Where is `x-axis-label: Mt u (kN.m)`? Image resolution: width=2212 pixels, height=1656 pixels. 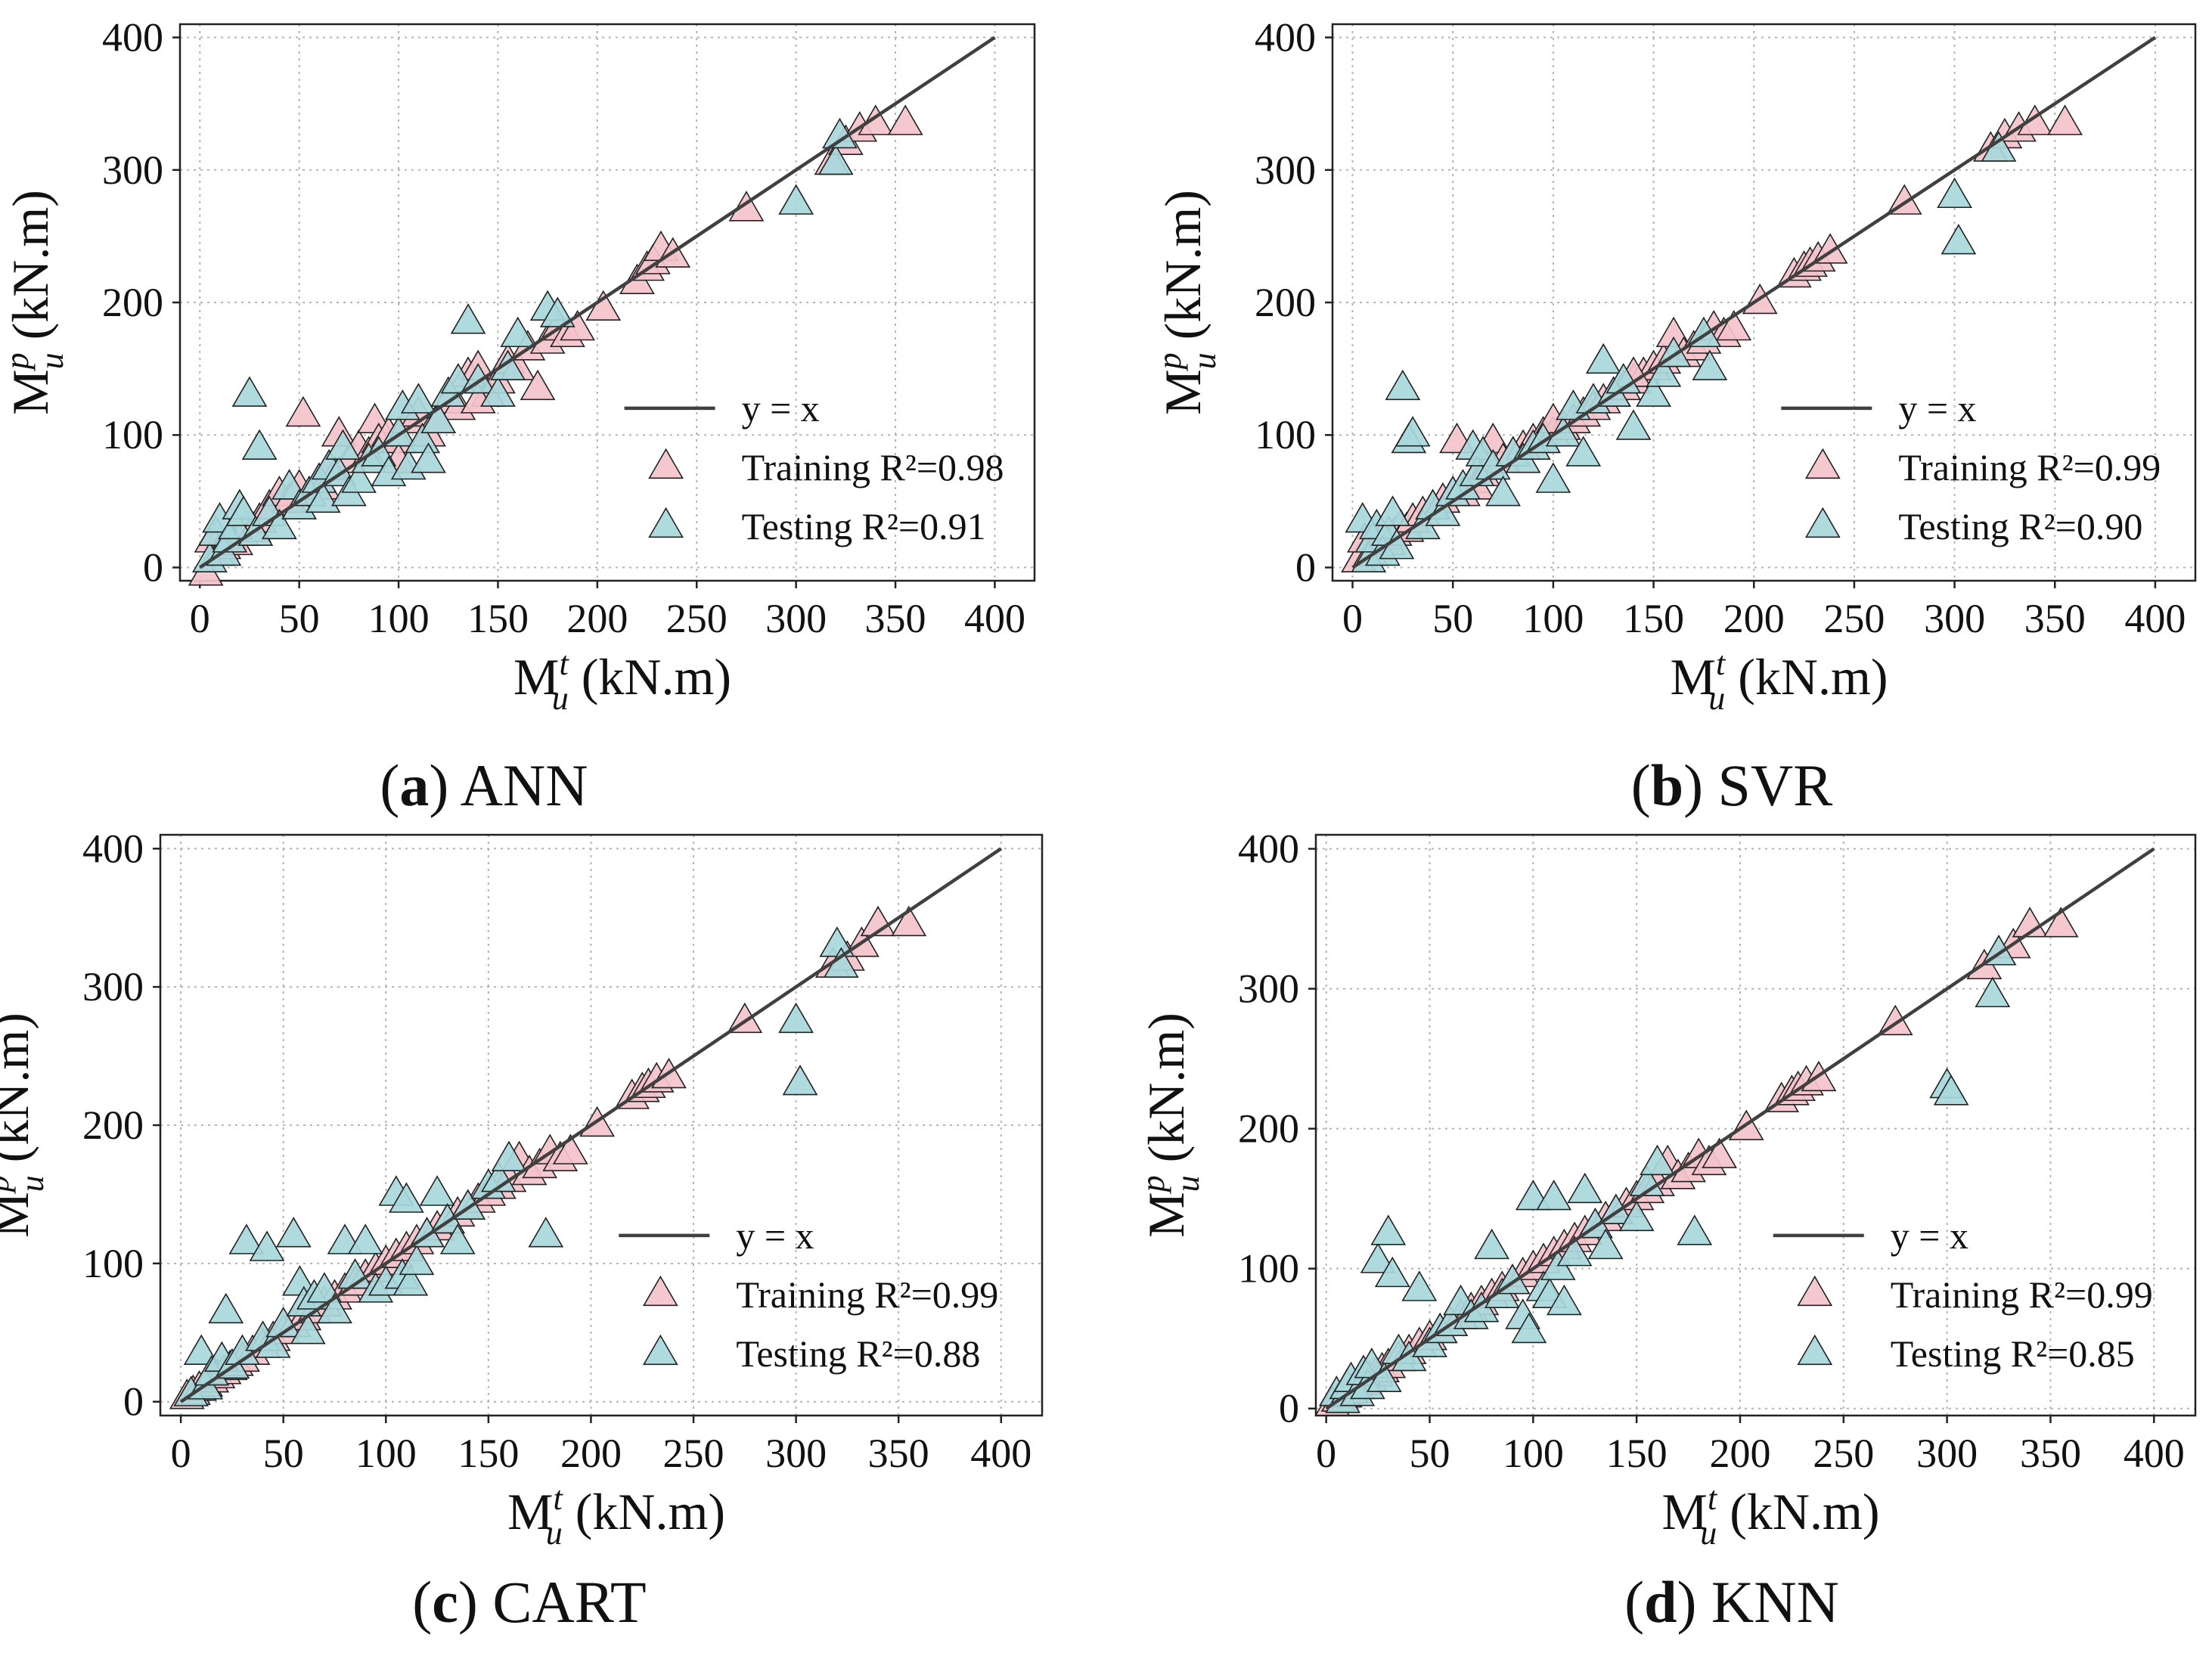 x-axis-label: Mt u (kN.m) is located at coordinates (1771, 1516).